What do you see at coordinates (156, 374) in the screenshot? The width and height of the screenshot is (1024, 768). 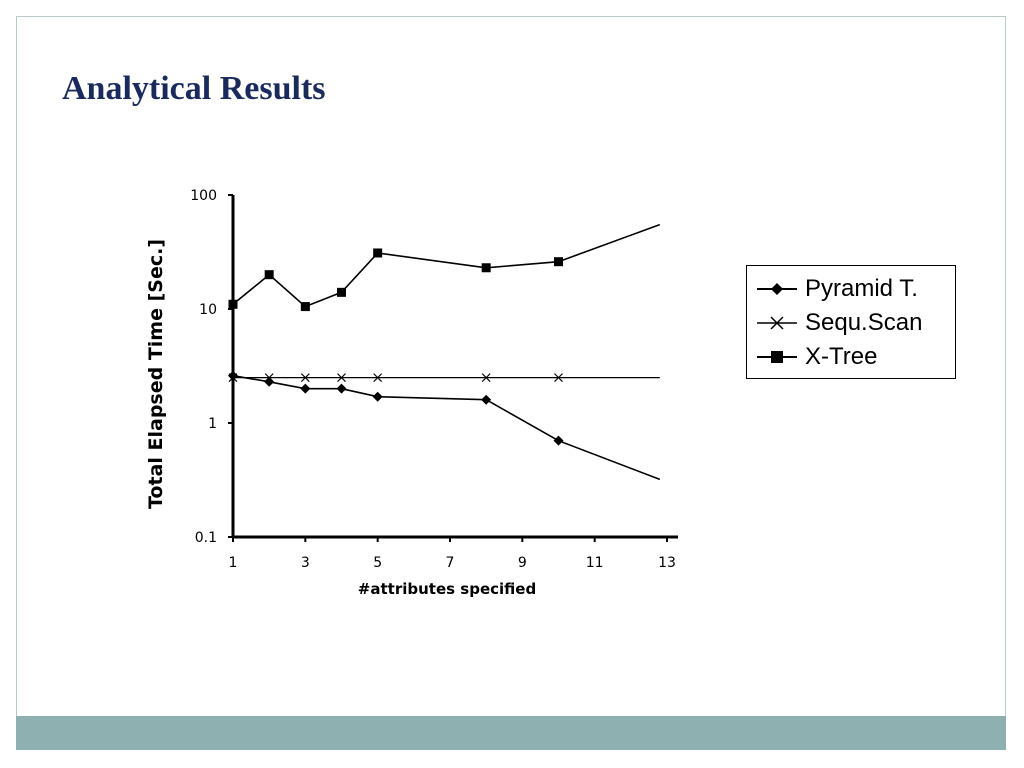 I see `y-axis-label: Total Elapsed Time [Sec.]` at bounding box center [156, 374].